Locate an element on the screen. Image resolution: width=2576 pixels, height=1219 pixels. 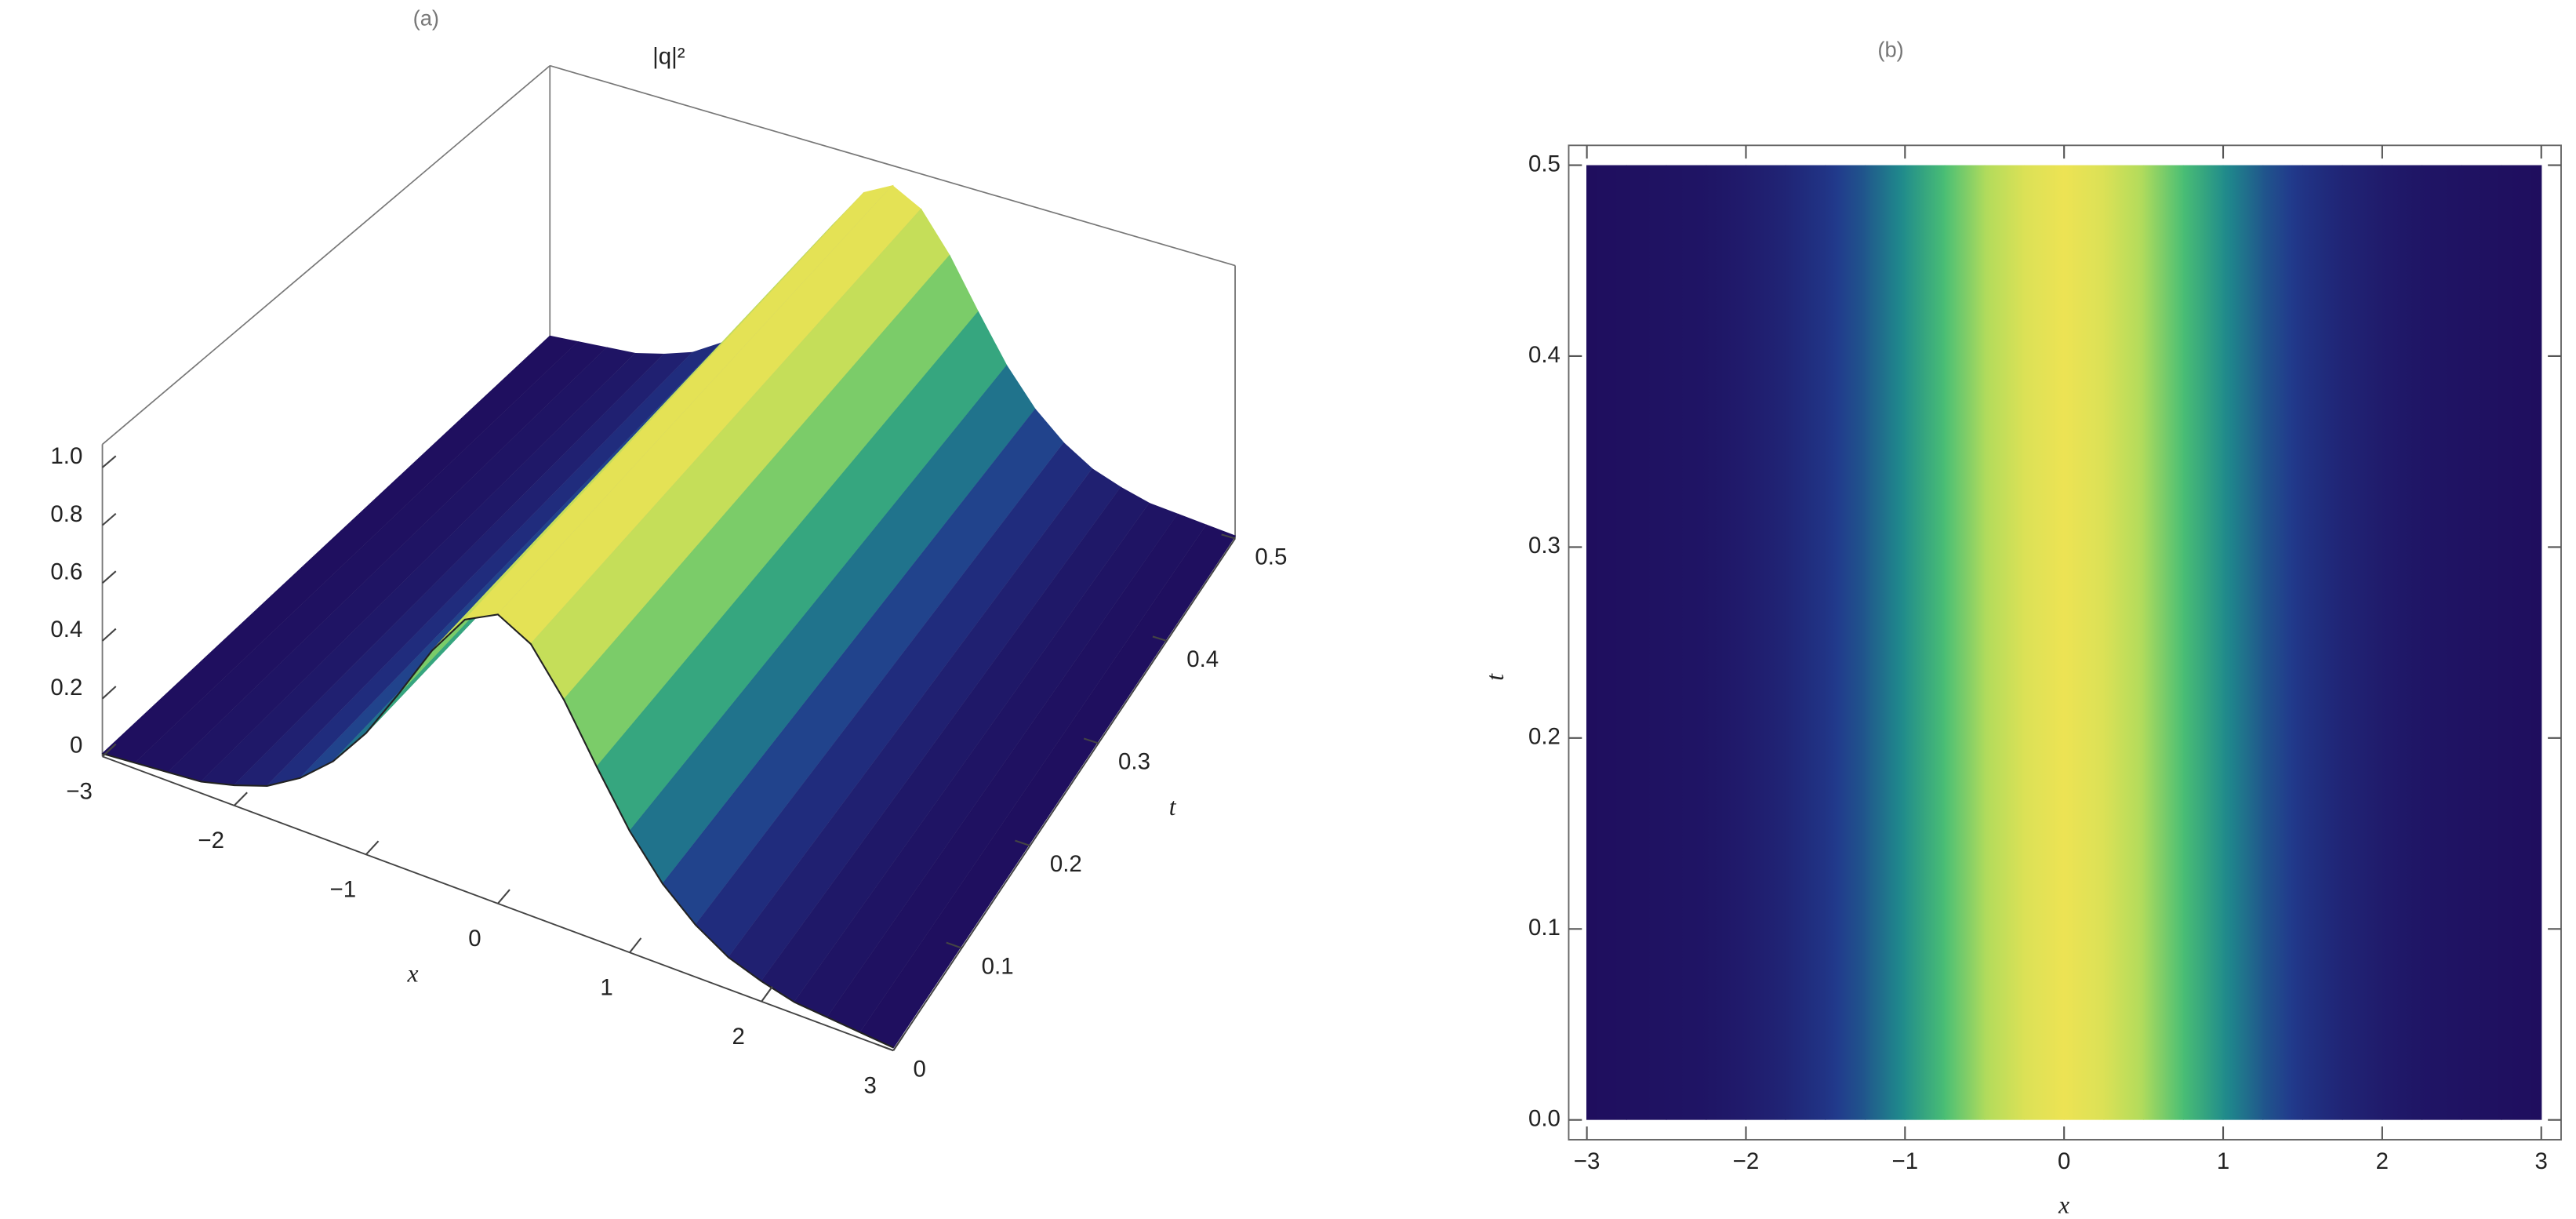
t-tick-label: 0.5 is located at coordinates (1271, 557).